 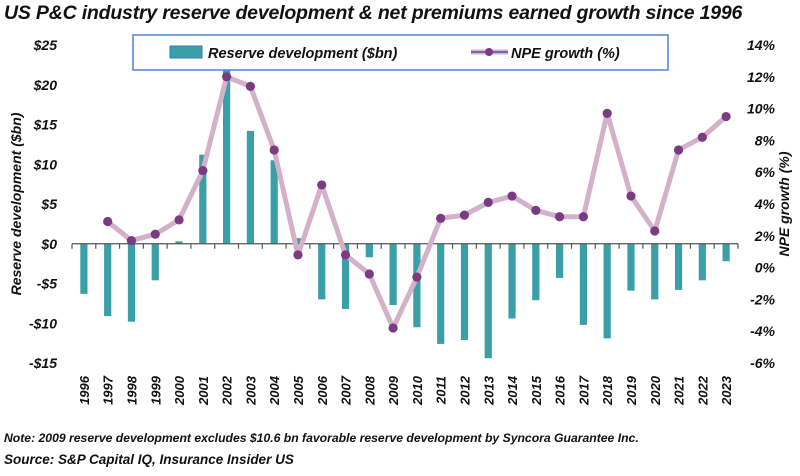 What do you see at coordinates (203, 171) in the screenshot?
I see `npe-point-2001` at bounding box center [203, 171].